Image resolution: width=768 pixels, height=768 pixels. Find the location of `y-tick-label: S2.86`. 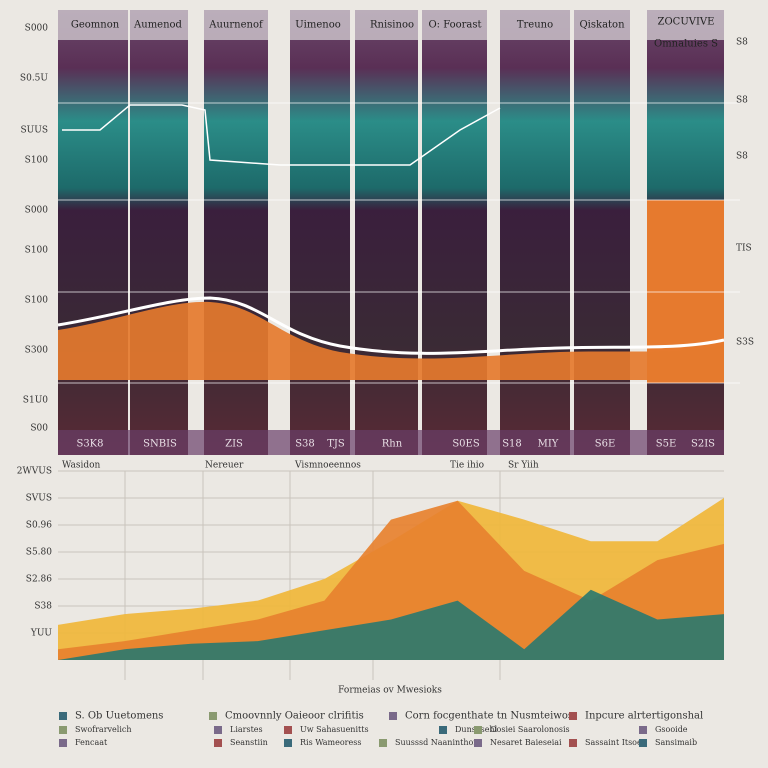

y-tick-label: S2.86 is located at coordinates (39, 580).